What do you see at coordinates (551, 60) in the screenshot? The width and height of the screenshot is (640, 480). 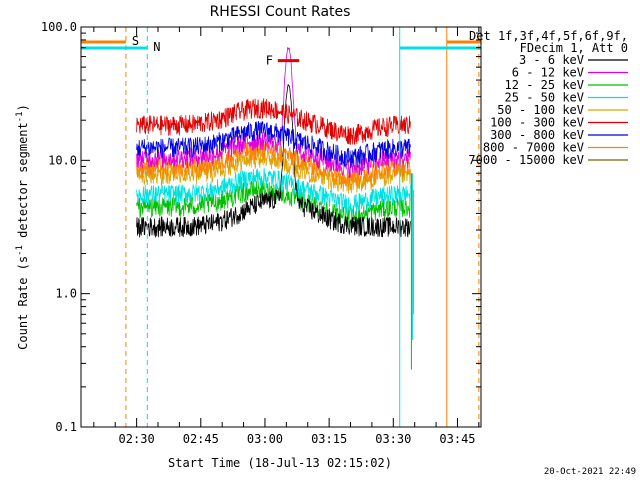 I see `legend-label: 3 - 6 keV` at bounding box center [551, 60].